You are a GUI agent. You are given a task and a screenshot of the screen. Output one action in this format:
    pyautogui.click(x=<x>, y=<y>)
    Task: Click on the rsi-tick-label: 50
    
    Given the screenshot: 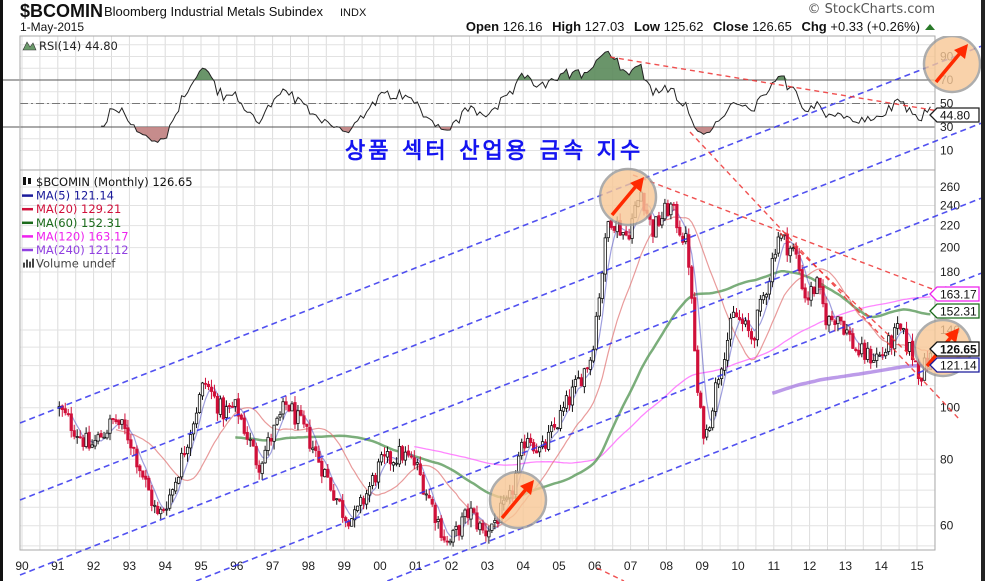 What is the action you would take?
    pyautogui.click(x=947, y=104)
    